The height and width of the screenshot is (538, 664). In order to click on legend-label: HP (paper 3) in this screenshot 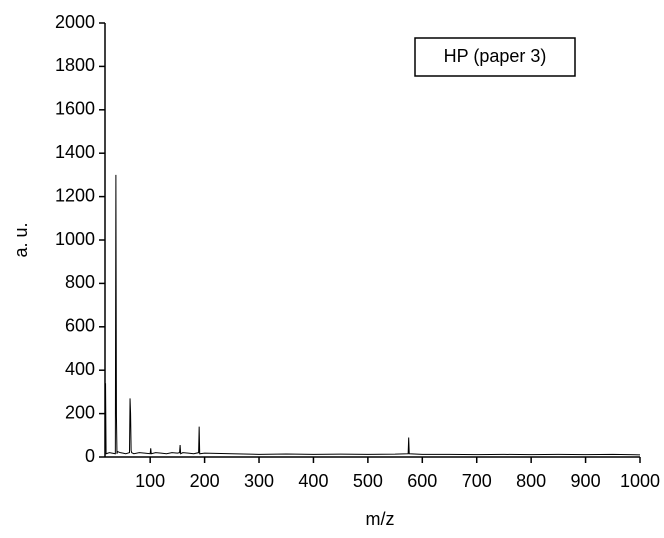, I will do `click(495, 56)`.